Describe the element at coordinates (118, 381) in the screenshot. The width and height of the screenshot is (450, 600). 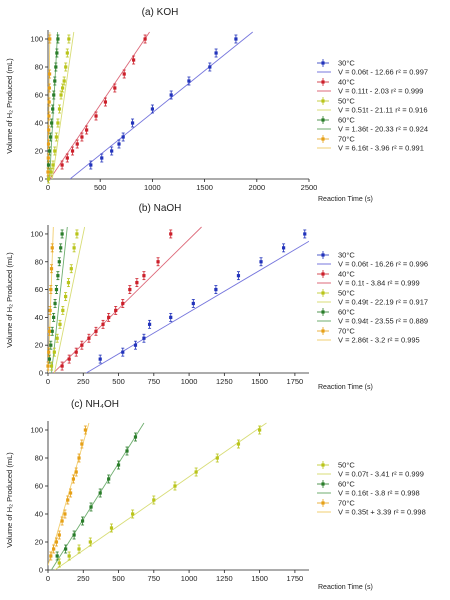
I see `x-tick-label: 500` at that location.